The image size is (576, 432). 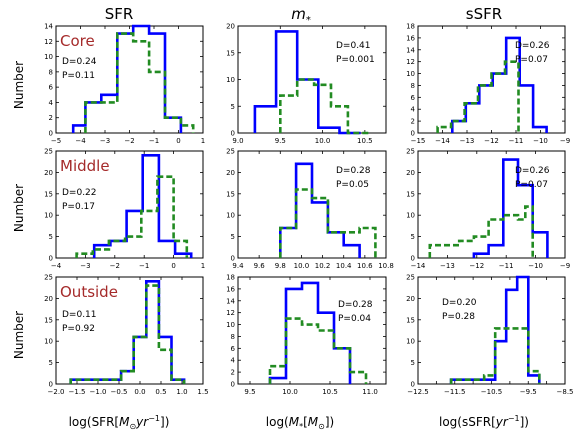 What do you see at coordinates (203, 266) in the screenshot?
I see `x-tick-label: 1` at bounding box center [203, 266].